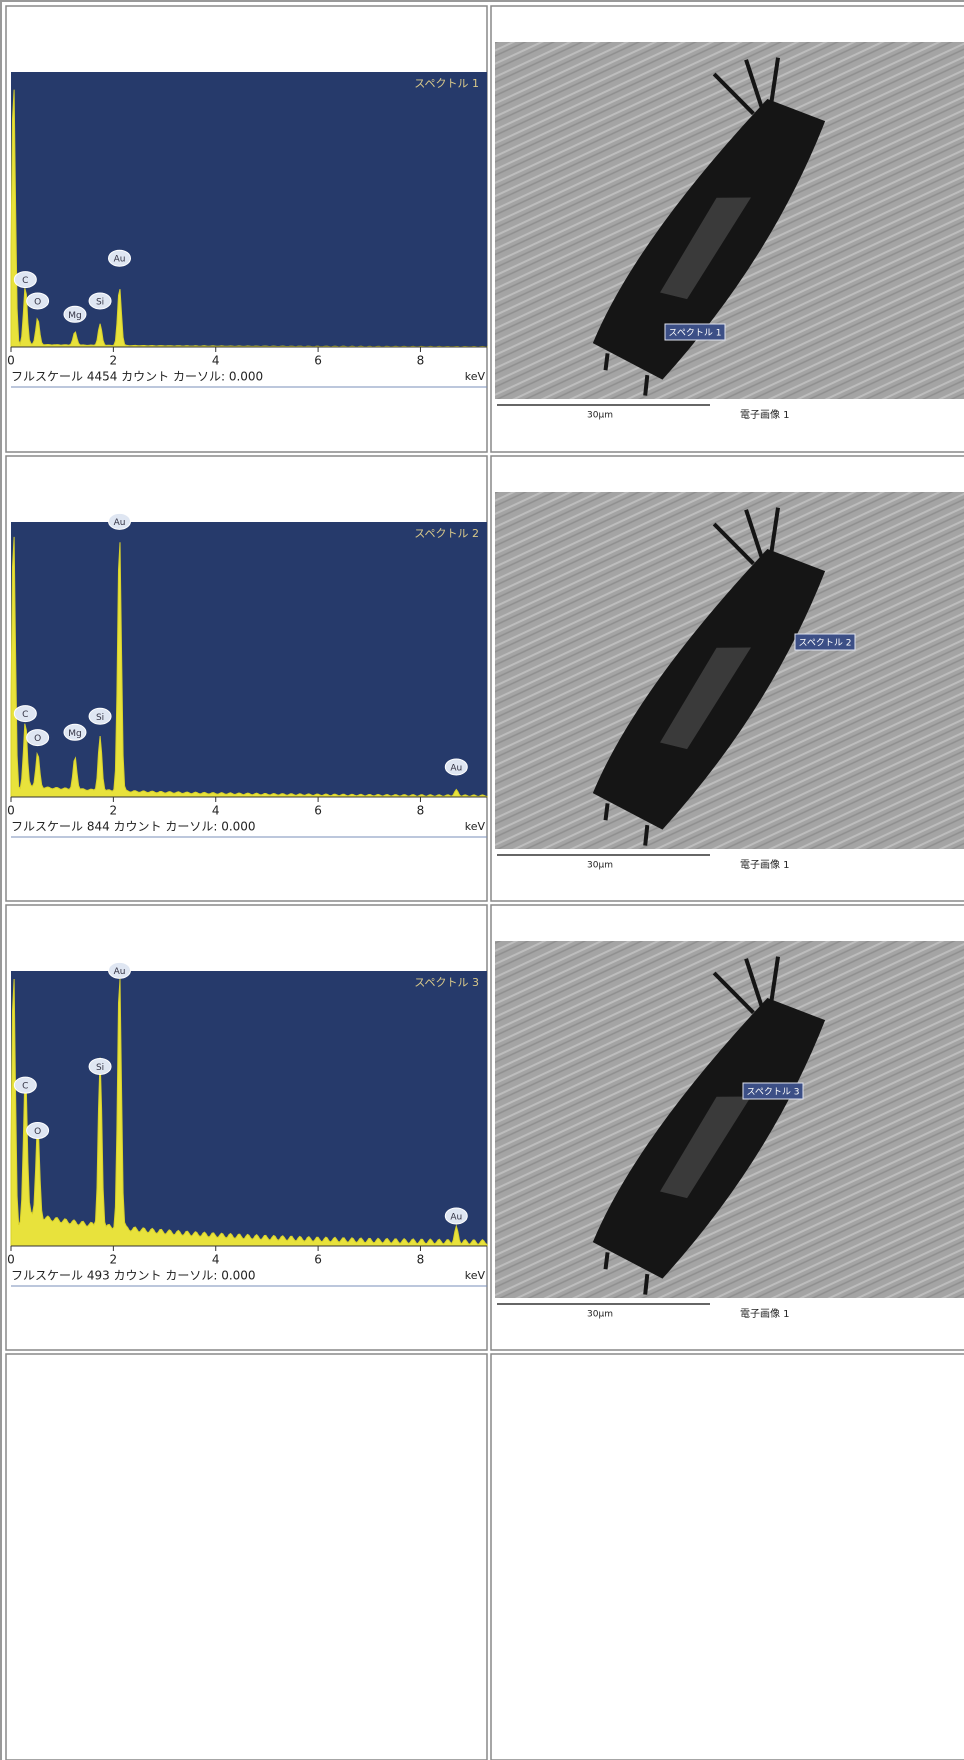  Describe the element at coordinates (446, 982) in the screenshot. I see `spectrum-title: スペクトル 3` at that location.